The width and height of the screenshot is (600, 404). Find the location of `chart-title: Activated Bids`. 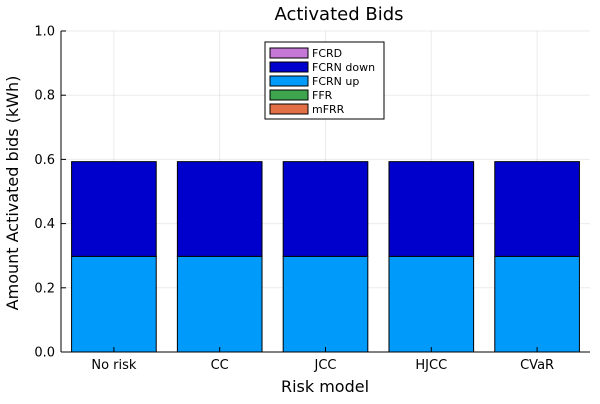

chart-title: Activated Bids is located at coordinates (338, 14).